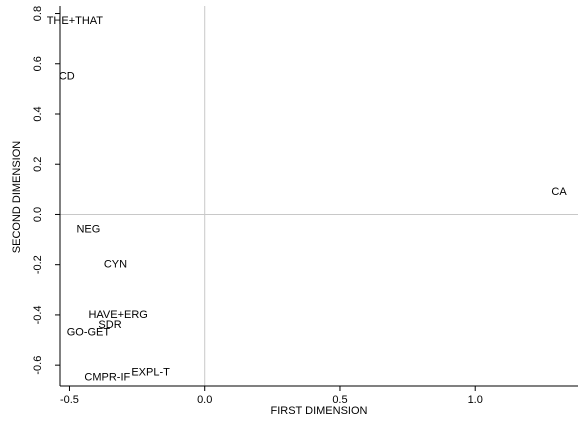 Image resolution: width=578 pixels, height=423 pixels. I want to click on y-tick-label: -0.4, so click(38, 314).